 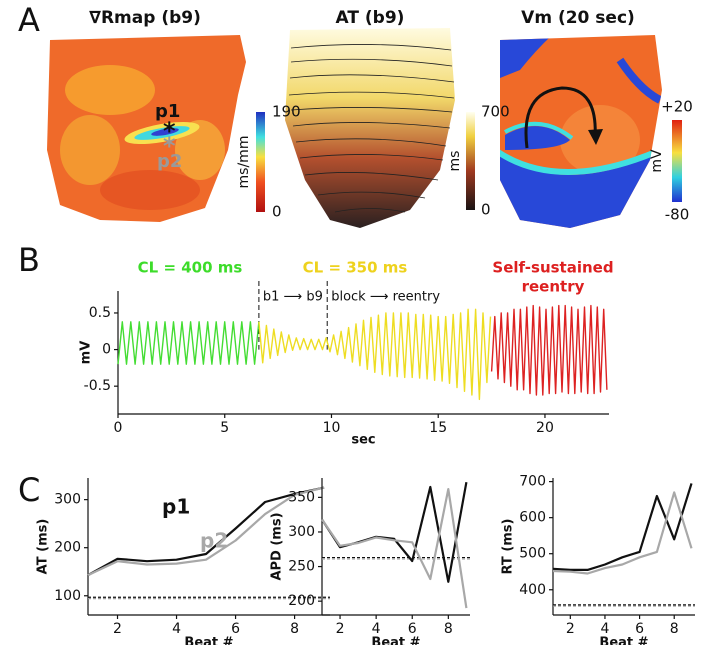 What do you see at coordinates (97, 386) in the screenshot?
I see `y-tick-label: -0.5` at bounding box center [97, 386].